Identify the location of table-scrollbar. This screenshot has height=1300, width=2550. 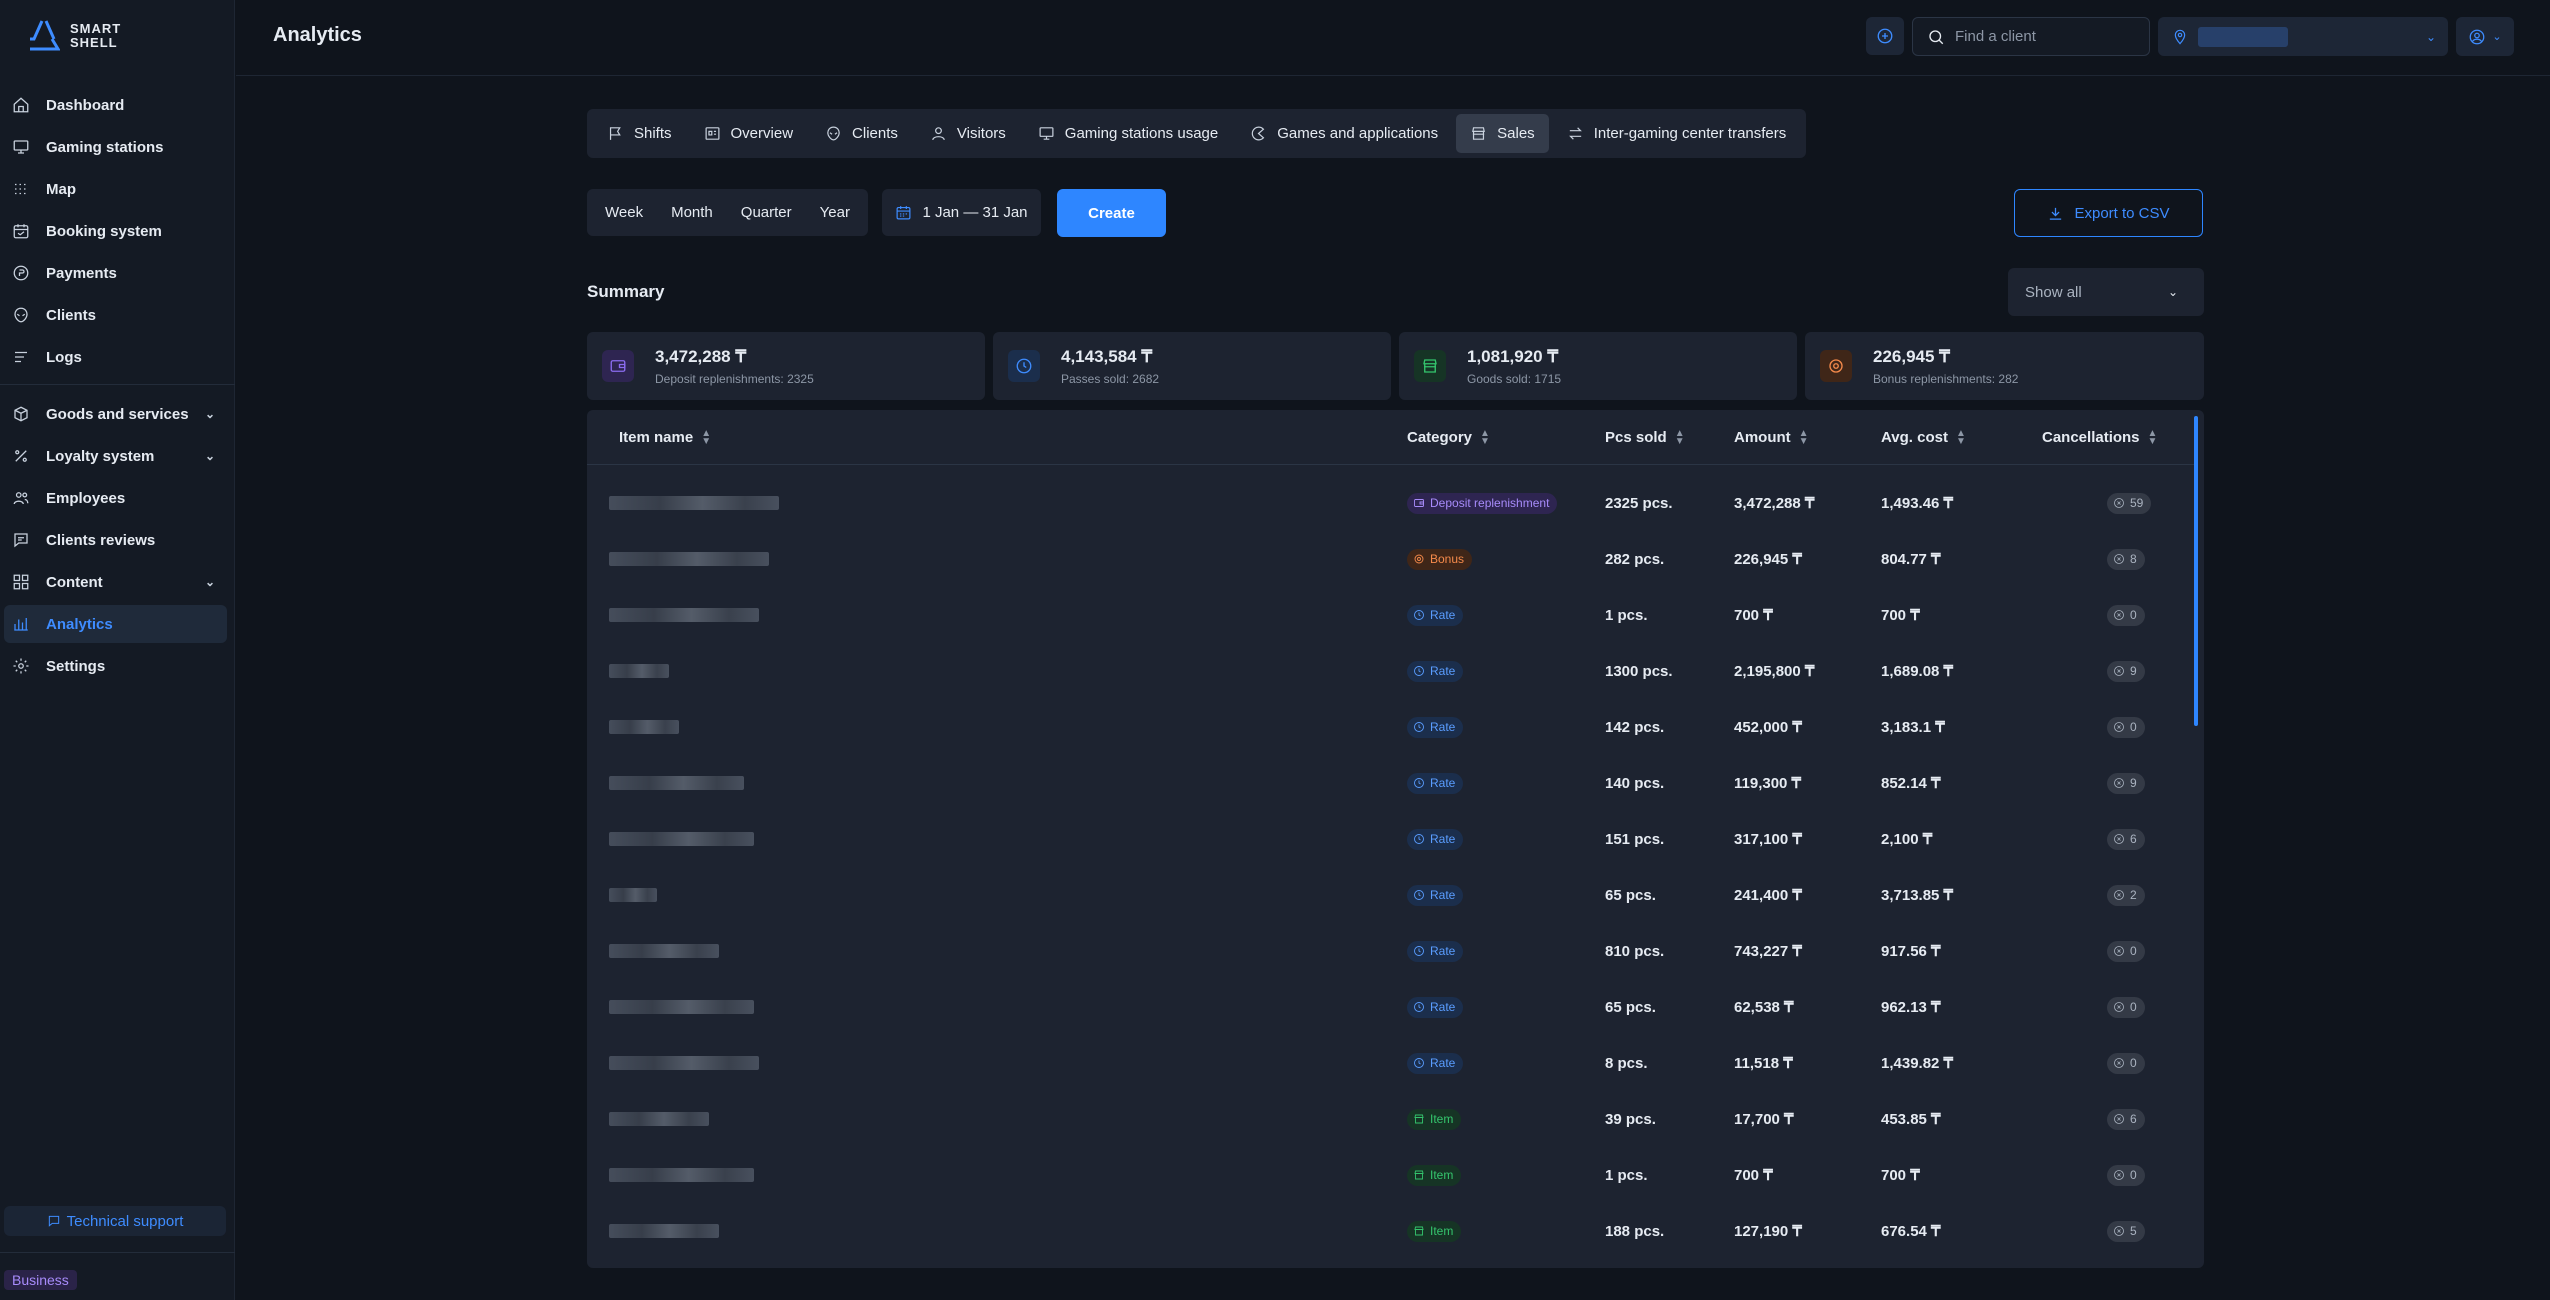
(2196, 839).